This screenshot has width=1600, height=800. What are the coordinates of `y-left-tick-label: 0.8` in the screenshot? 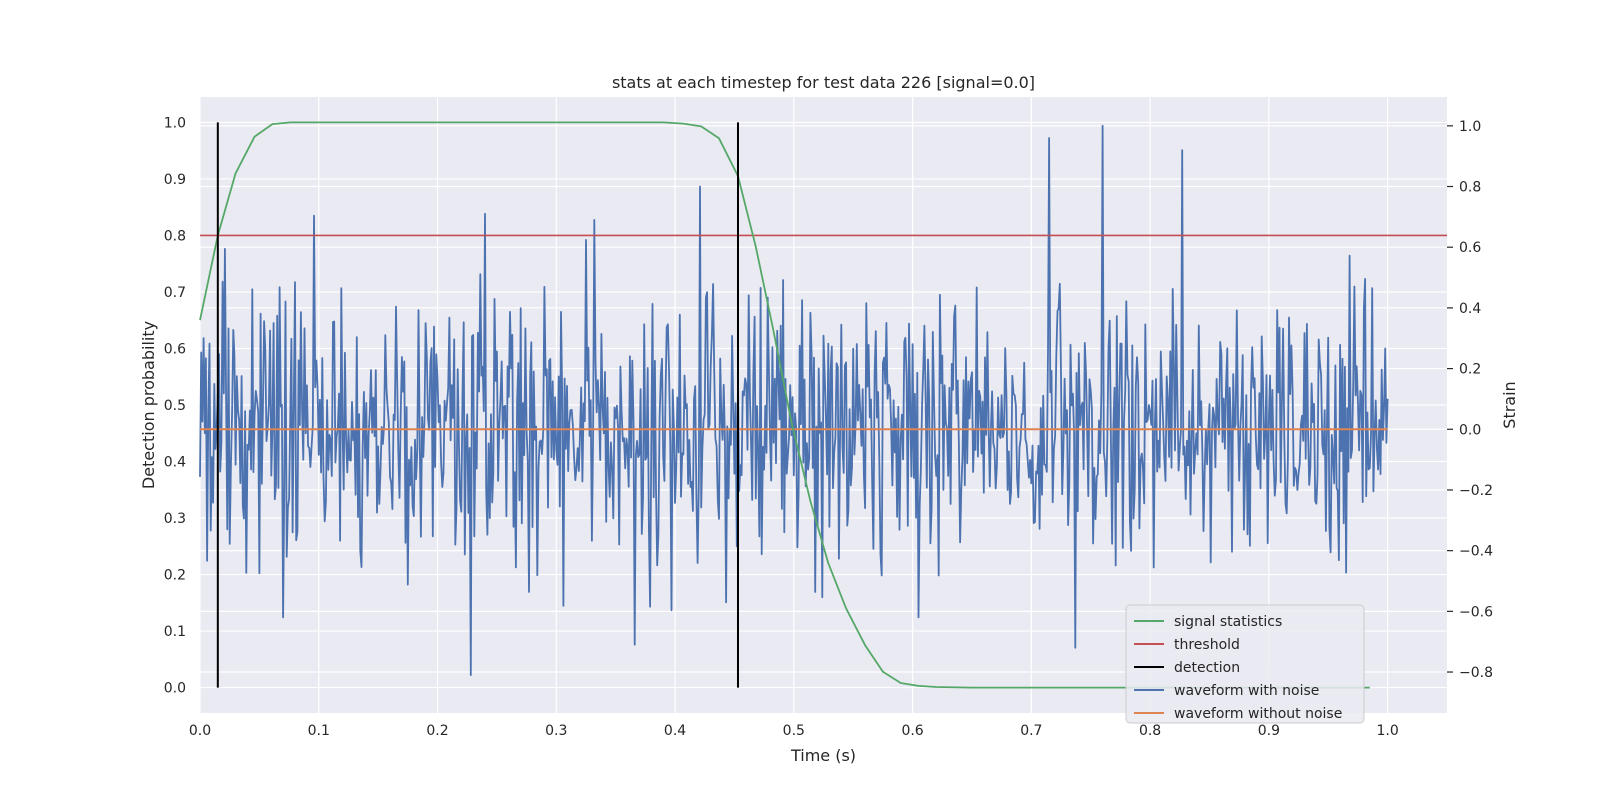 It's located at (175, 236).